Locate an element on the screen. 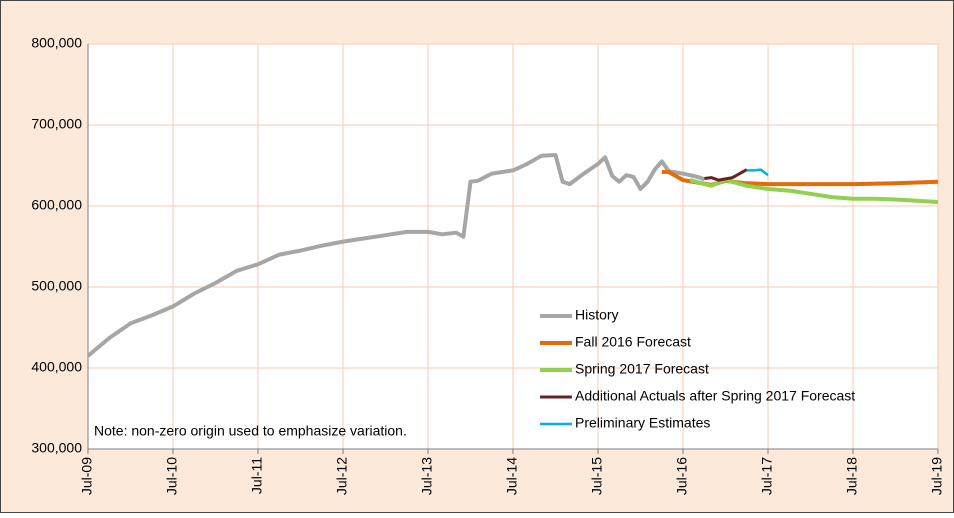  x-tick-label: Jul-16 is located at coordinates (682, 476).